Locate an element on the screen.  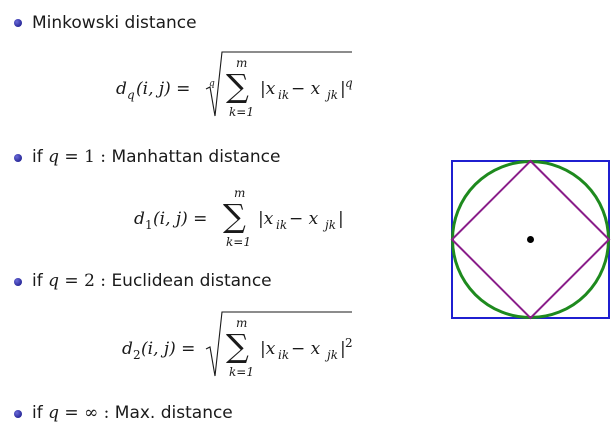
euclidean-heading: if q = 2 : Euclidean distance is located at coordinates (152, 281).